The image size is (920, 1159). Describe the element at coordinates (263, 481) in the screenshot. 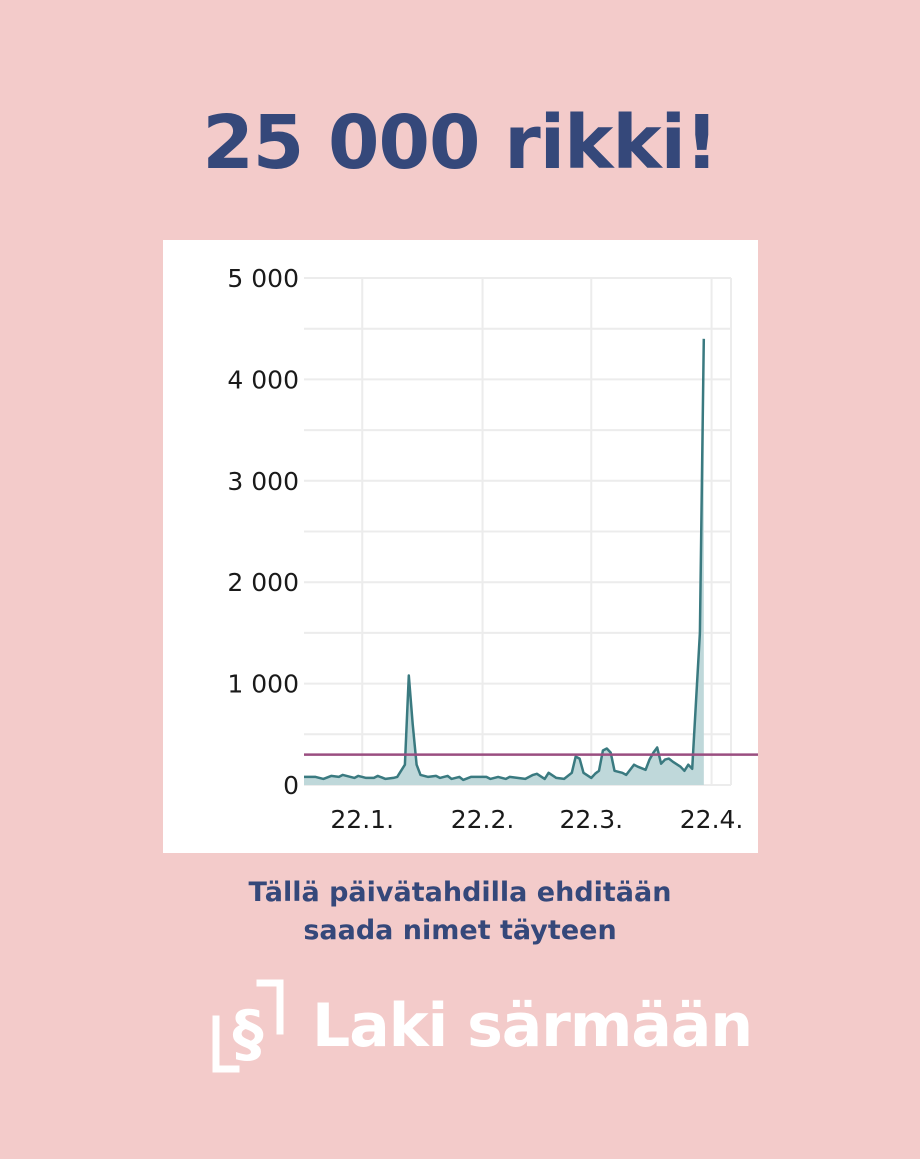

I see `y-tick-label: 3 000` at that location.